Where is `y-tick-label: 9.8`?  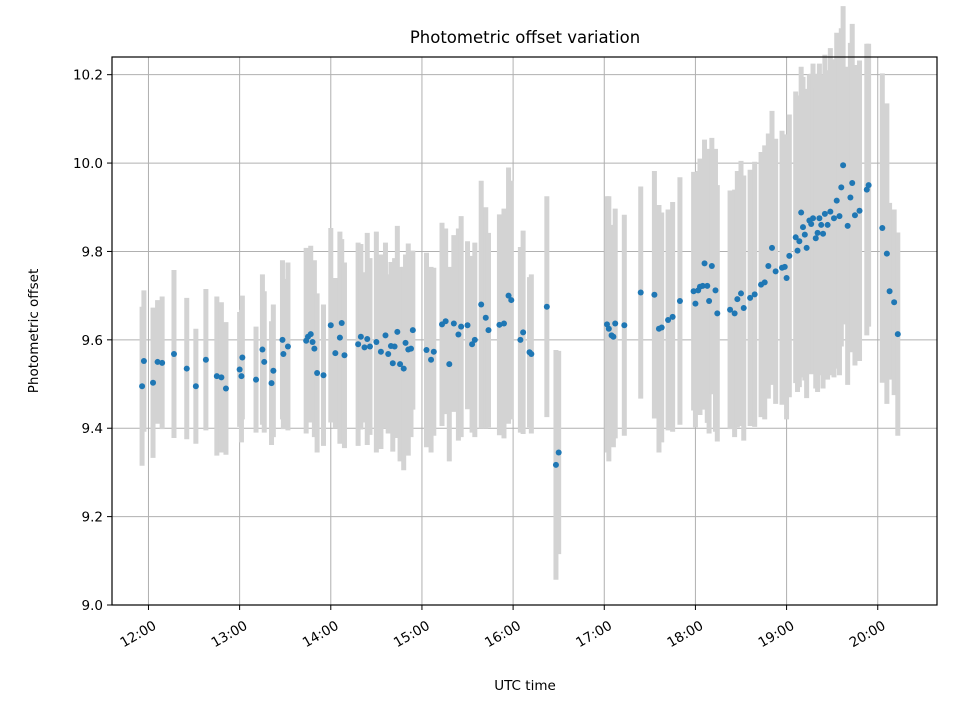
y-tick-label: 9.8 is located at coordinates (92, 252).